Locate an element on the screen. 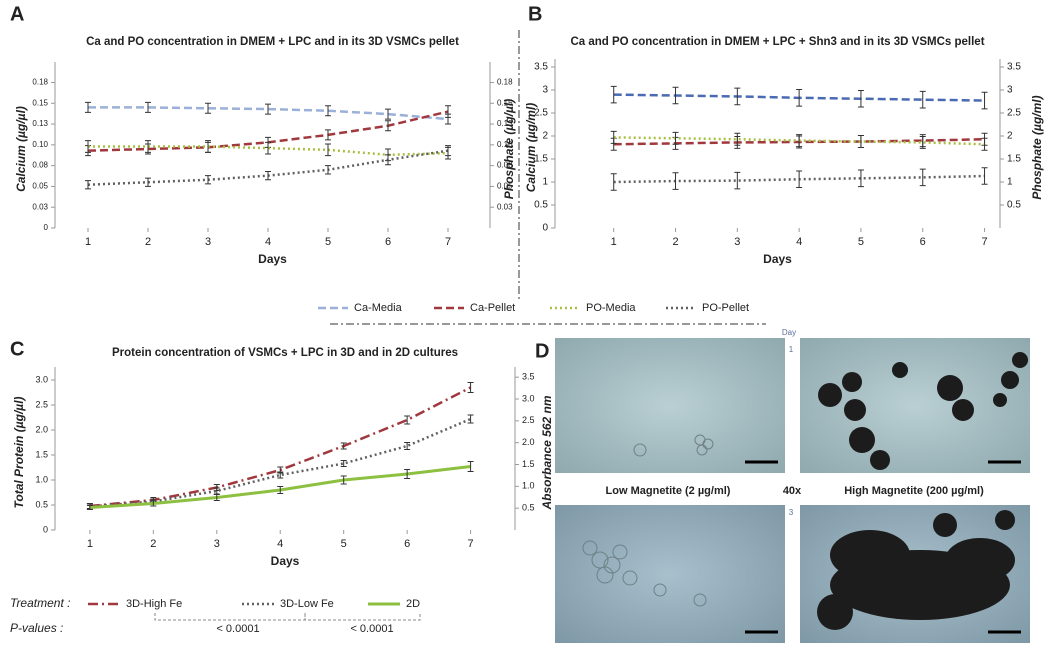 This screenshot has width=1050, height=653. panel-letter: B is located at coordinates (535, 14).